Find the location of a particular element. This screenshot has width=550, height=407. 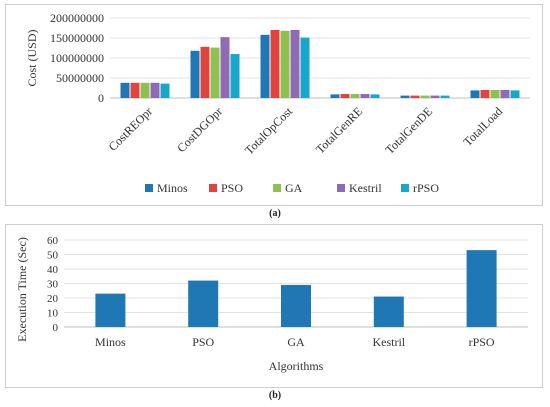

bar-minos-costdgopr is located at coordinates (195, 74).